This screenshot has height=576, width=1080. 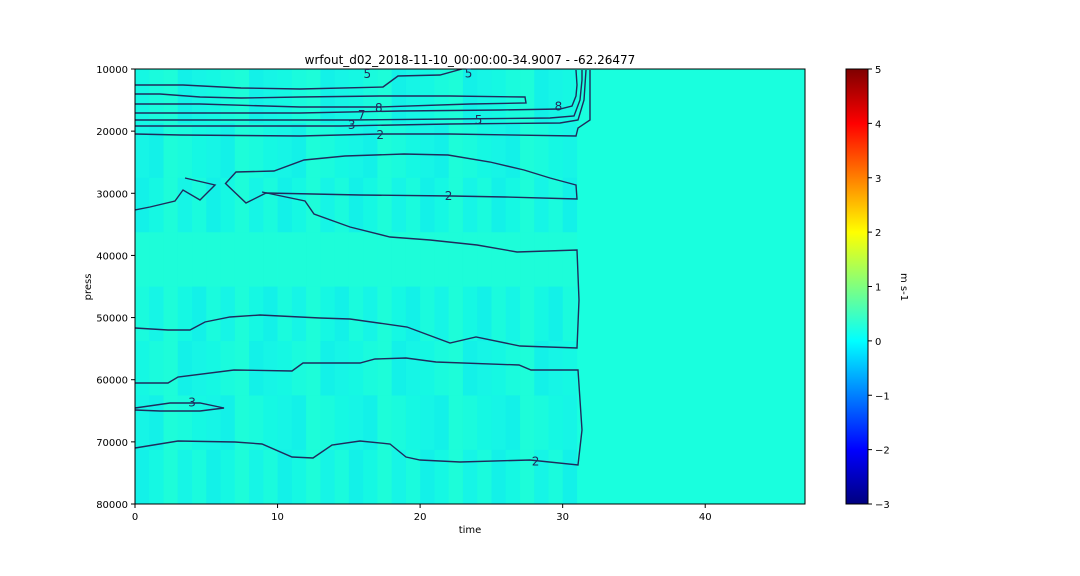 What do you see at coordinates (420, 517) in the screenshot?
I see `x-tick-label: 20` at bounding box center [420, 517].